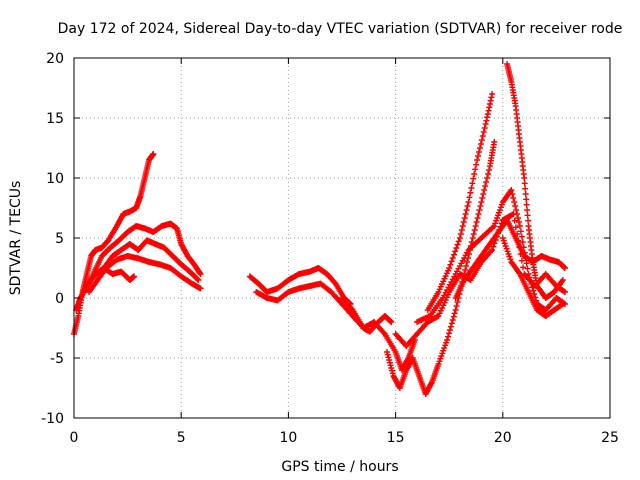 Image resolution: width=640 pixels, height=480 pixels. Describe the element at coordinates (52, 239) in the screenshot. I see `y-tick-labels: -10 -5 0 5 10 15 20` at that location.